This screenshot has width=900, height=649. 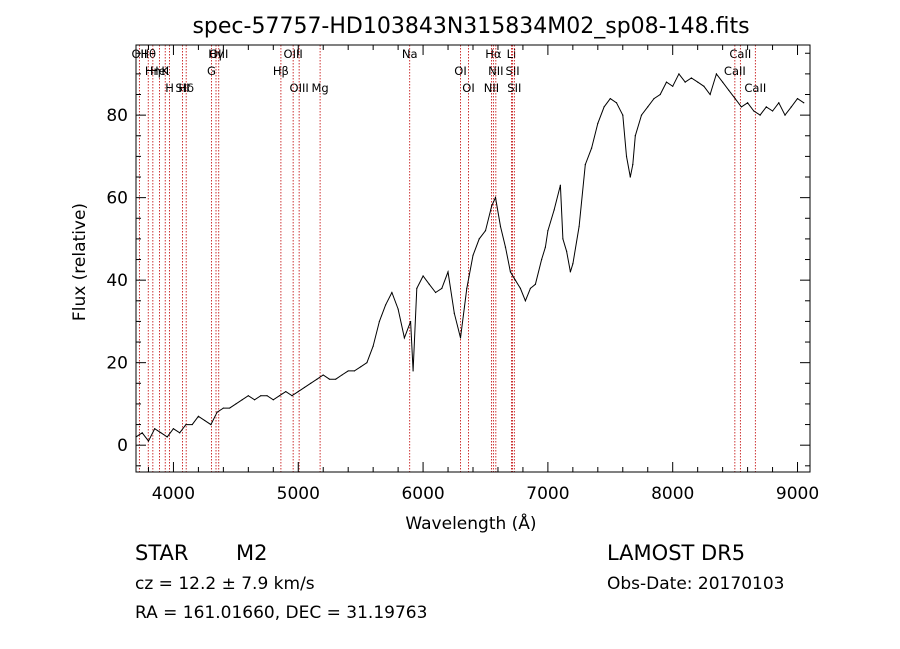 What do you see at coordinates (117, 116) in the screenshot?
I see `y-tick-label: 80` at bounding box center [117, 116].